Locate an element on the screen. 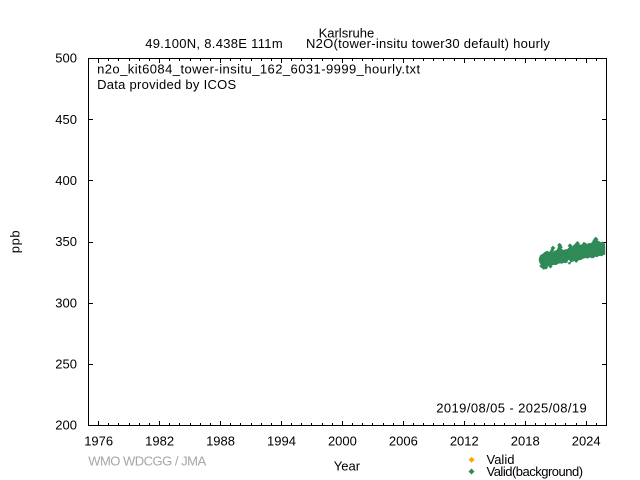 This screenshot has height=480, width=640. svg-text: 1976 is located at coordinates (98, 440).